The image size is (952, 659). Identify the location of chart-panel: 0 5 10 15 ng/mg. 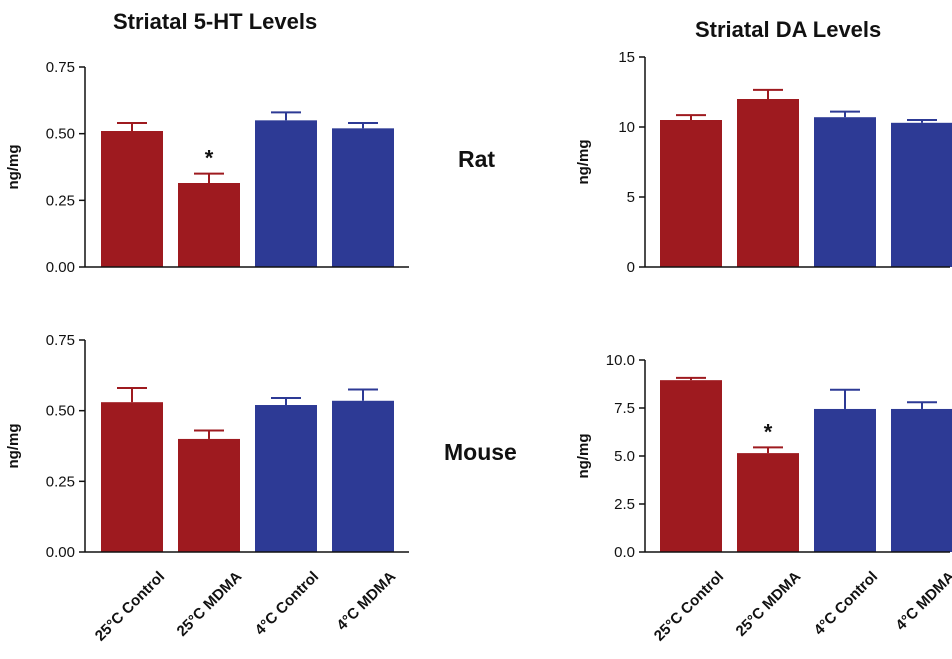
(763, 162).